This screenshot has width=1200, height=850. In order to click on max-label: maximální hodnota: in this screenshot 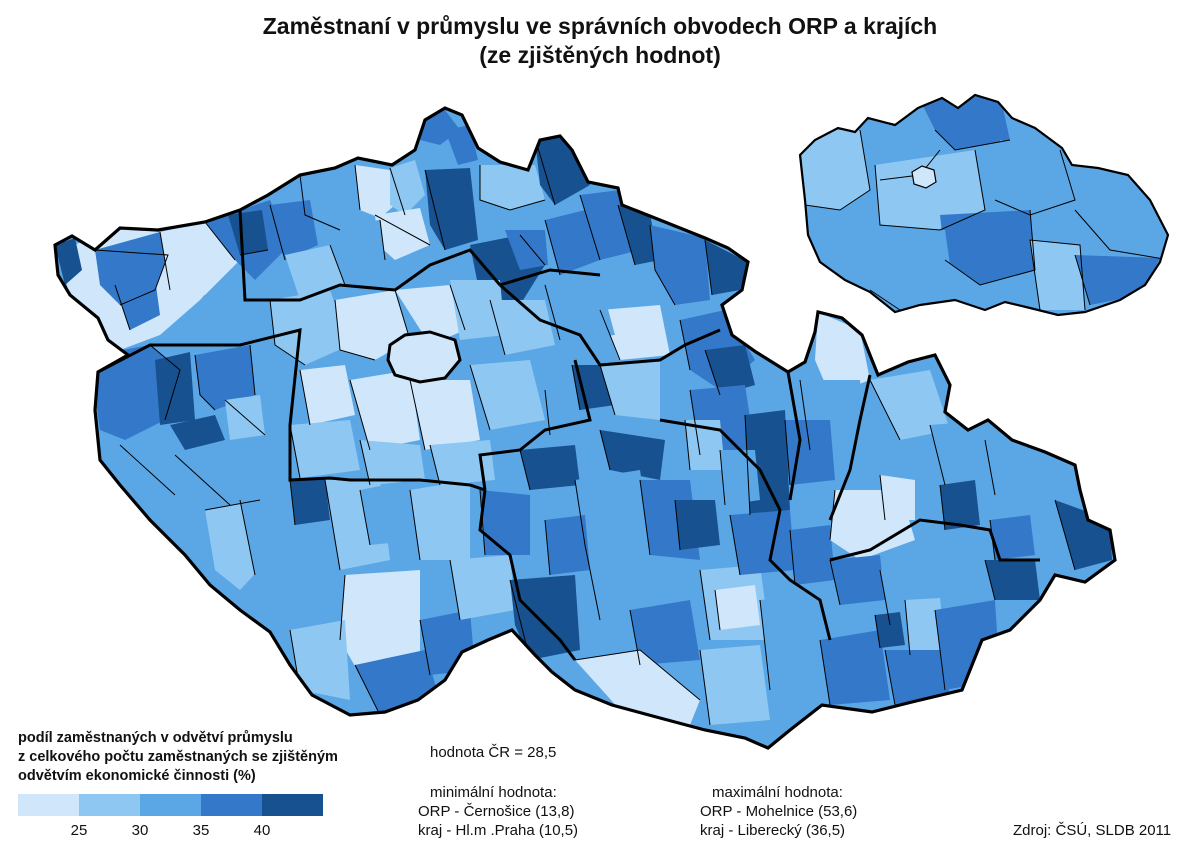, I will do `click(777, 792)`.